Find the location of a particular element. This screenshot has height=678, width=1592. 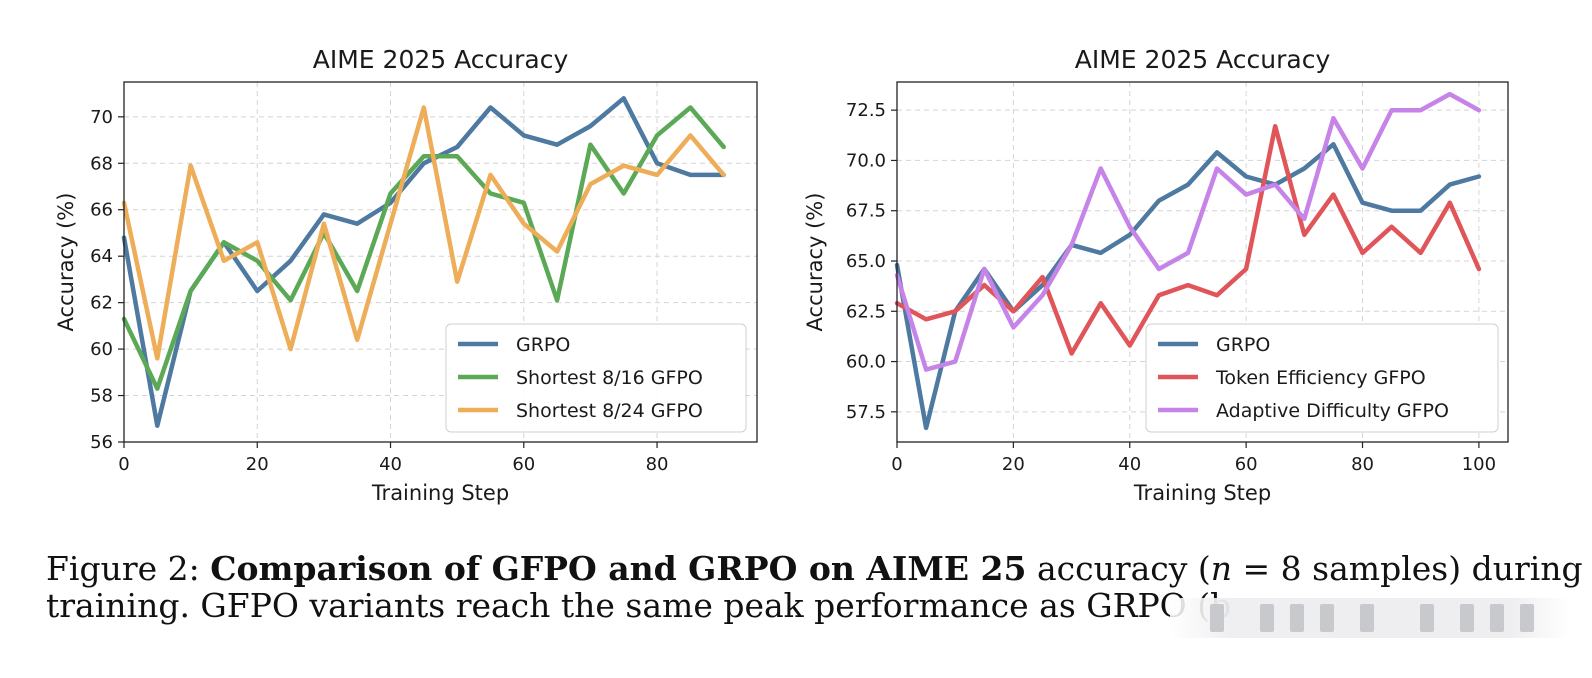

y-tick-label: 66 is located at coordinates (101, 210).